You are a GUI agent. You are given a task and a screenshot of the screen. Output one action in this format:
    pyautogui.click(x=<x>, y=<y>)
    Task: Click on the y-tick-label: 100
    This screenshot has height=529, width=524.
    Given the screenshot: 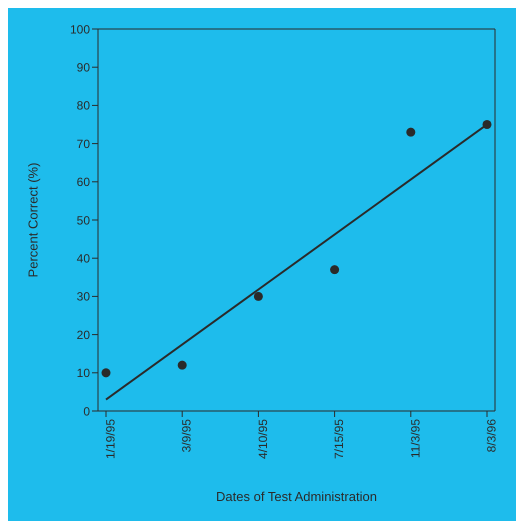 What is the action you would take?
    pyautogui.click(x=80, y=29)
    